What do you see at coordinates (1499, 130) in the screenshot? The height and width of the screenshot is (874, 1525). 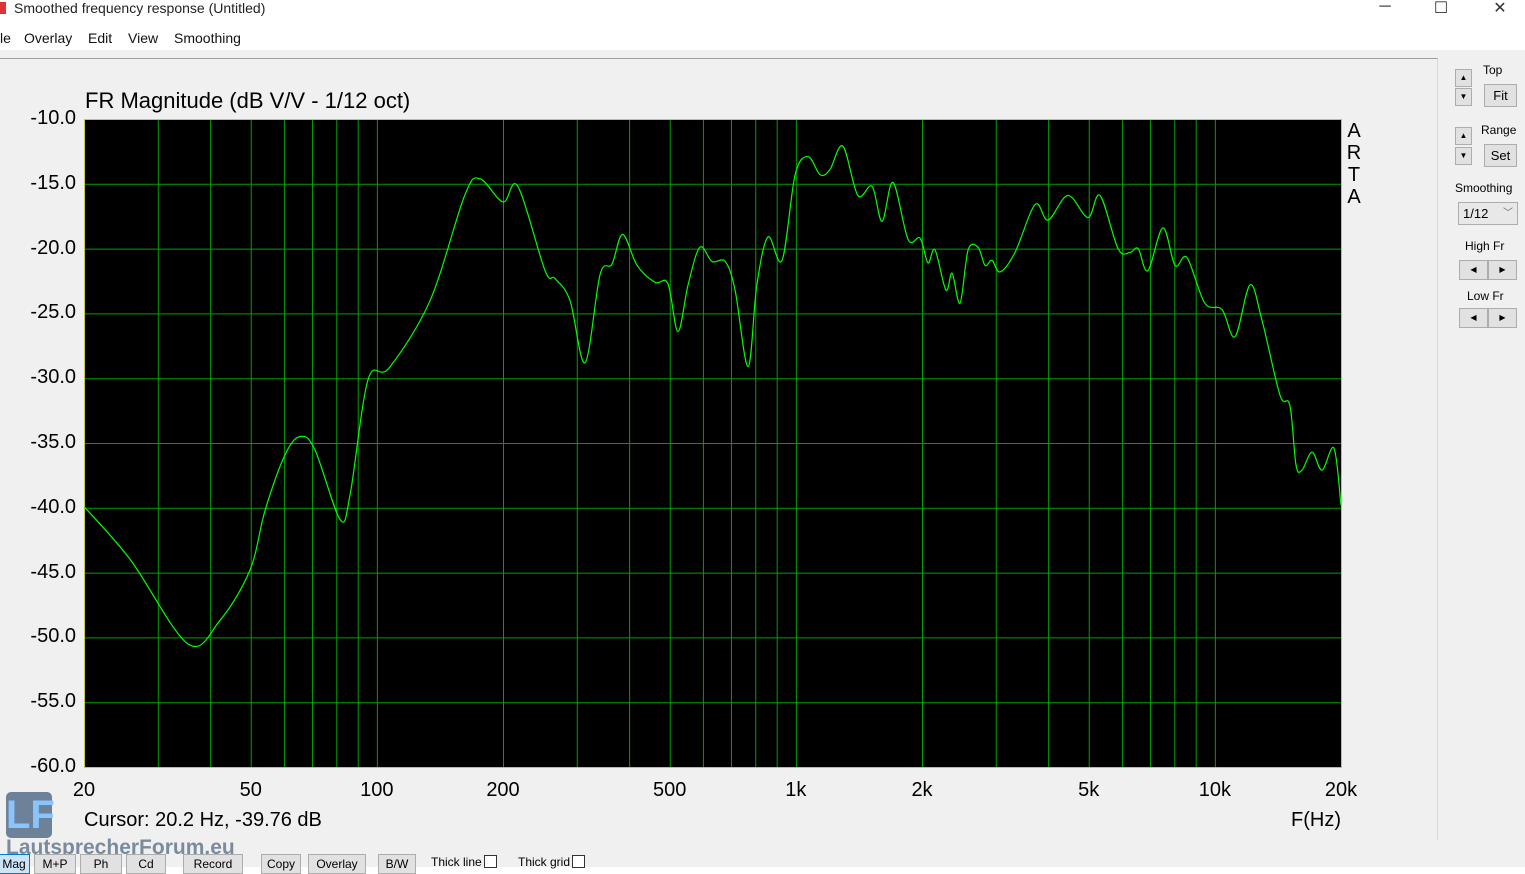 I see `range-label: Range` at bounding box center [1499, 130].